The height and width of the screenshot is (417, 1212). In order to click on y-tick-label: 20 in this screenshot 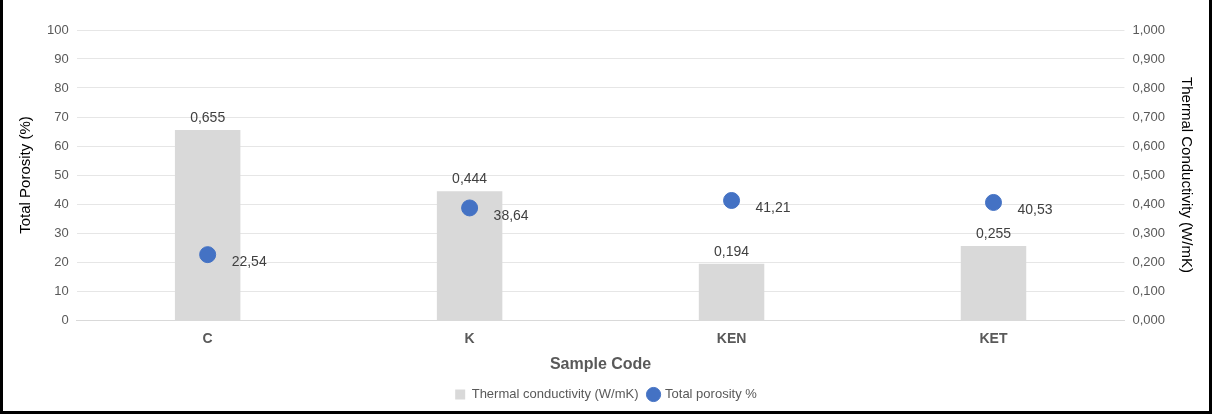, I will do `click(61, 261)`.